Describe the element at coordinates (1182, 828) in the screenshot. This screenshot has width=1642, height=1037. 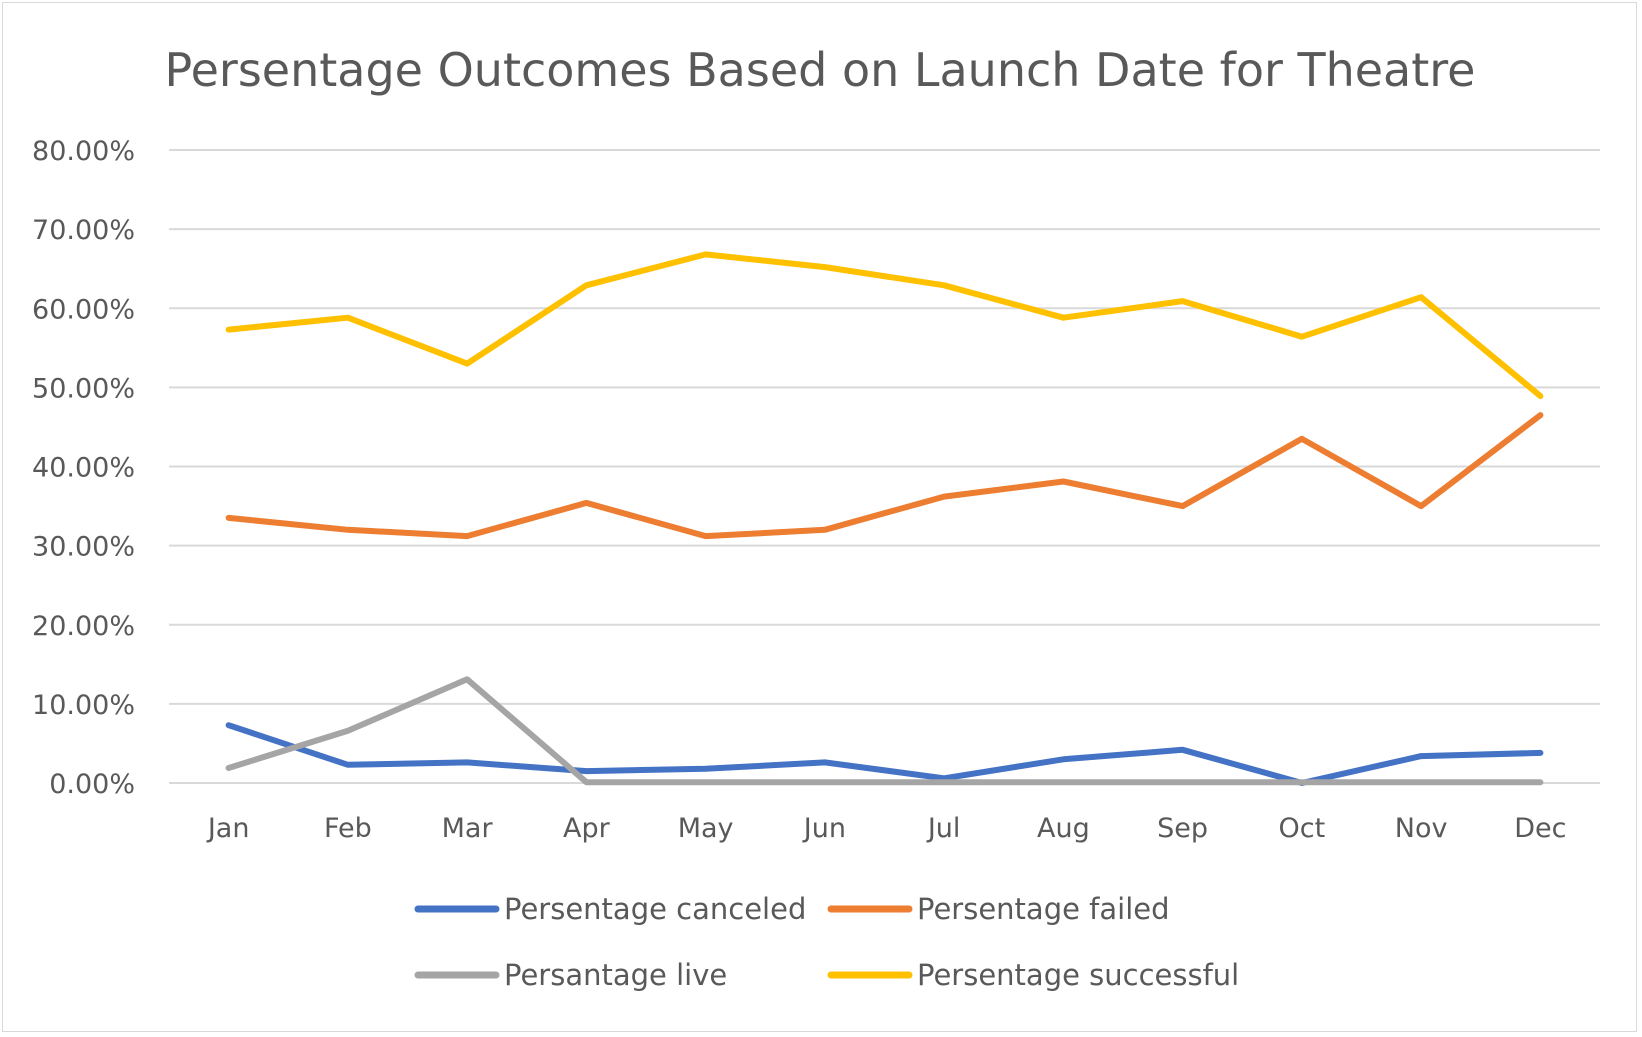
I see `x-tick-label: Sep` at that location.